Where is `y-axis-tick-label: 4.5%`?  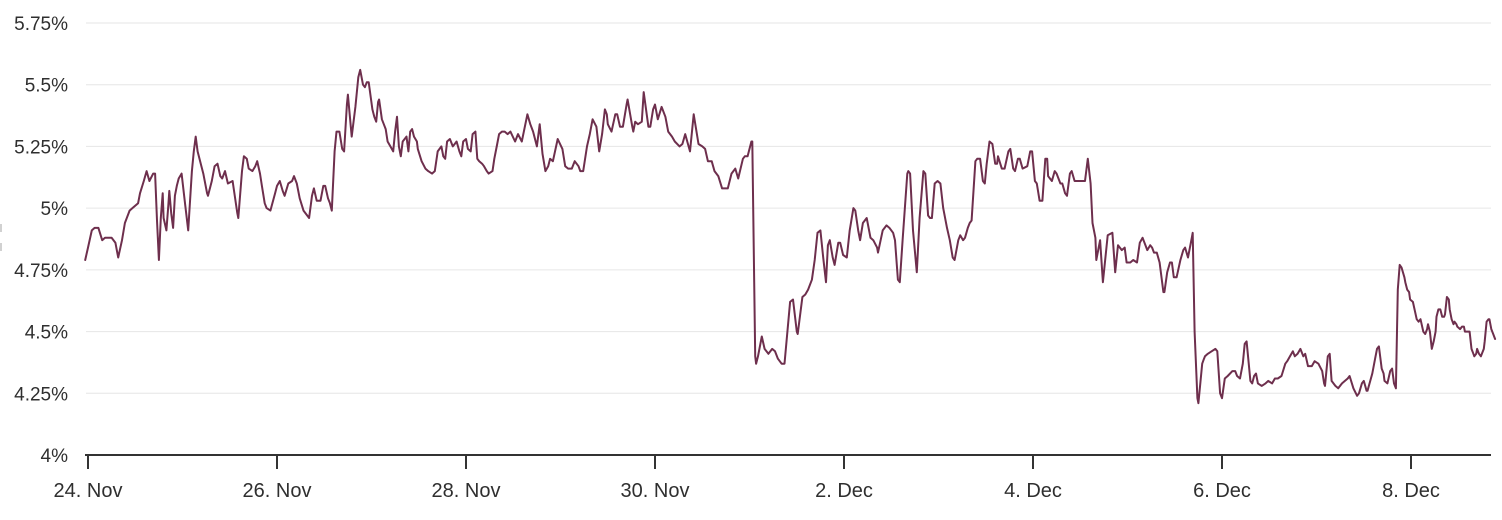 y-axis-tick-label: 4.5% is located at coordinates (46, 333).